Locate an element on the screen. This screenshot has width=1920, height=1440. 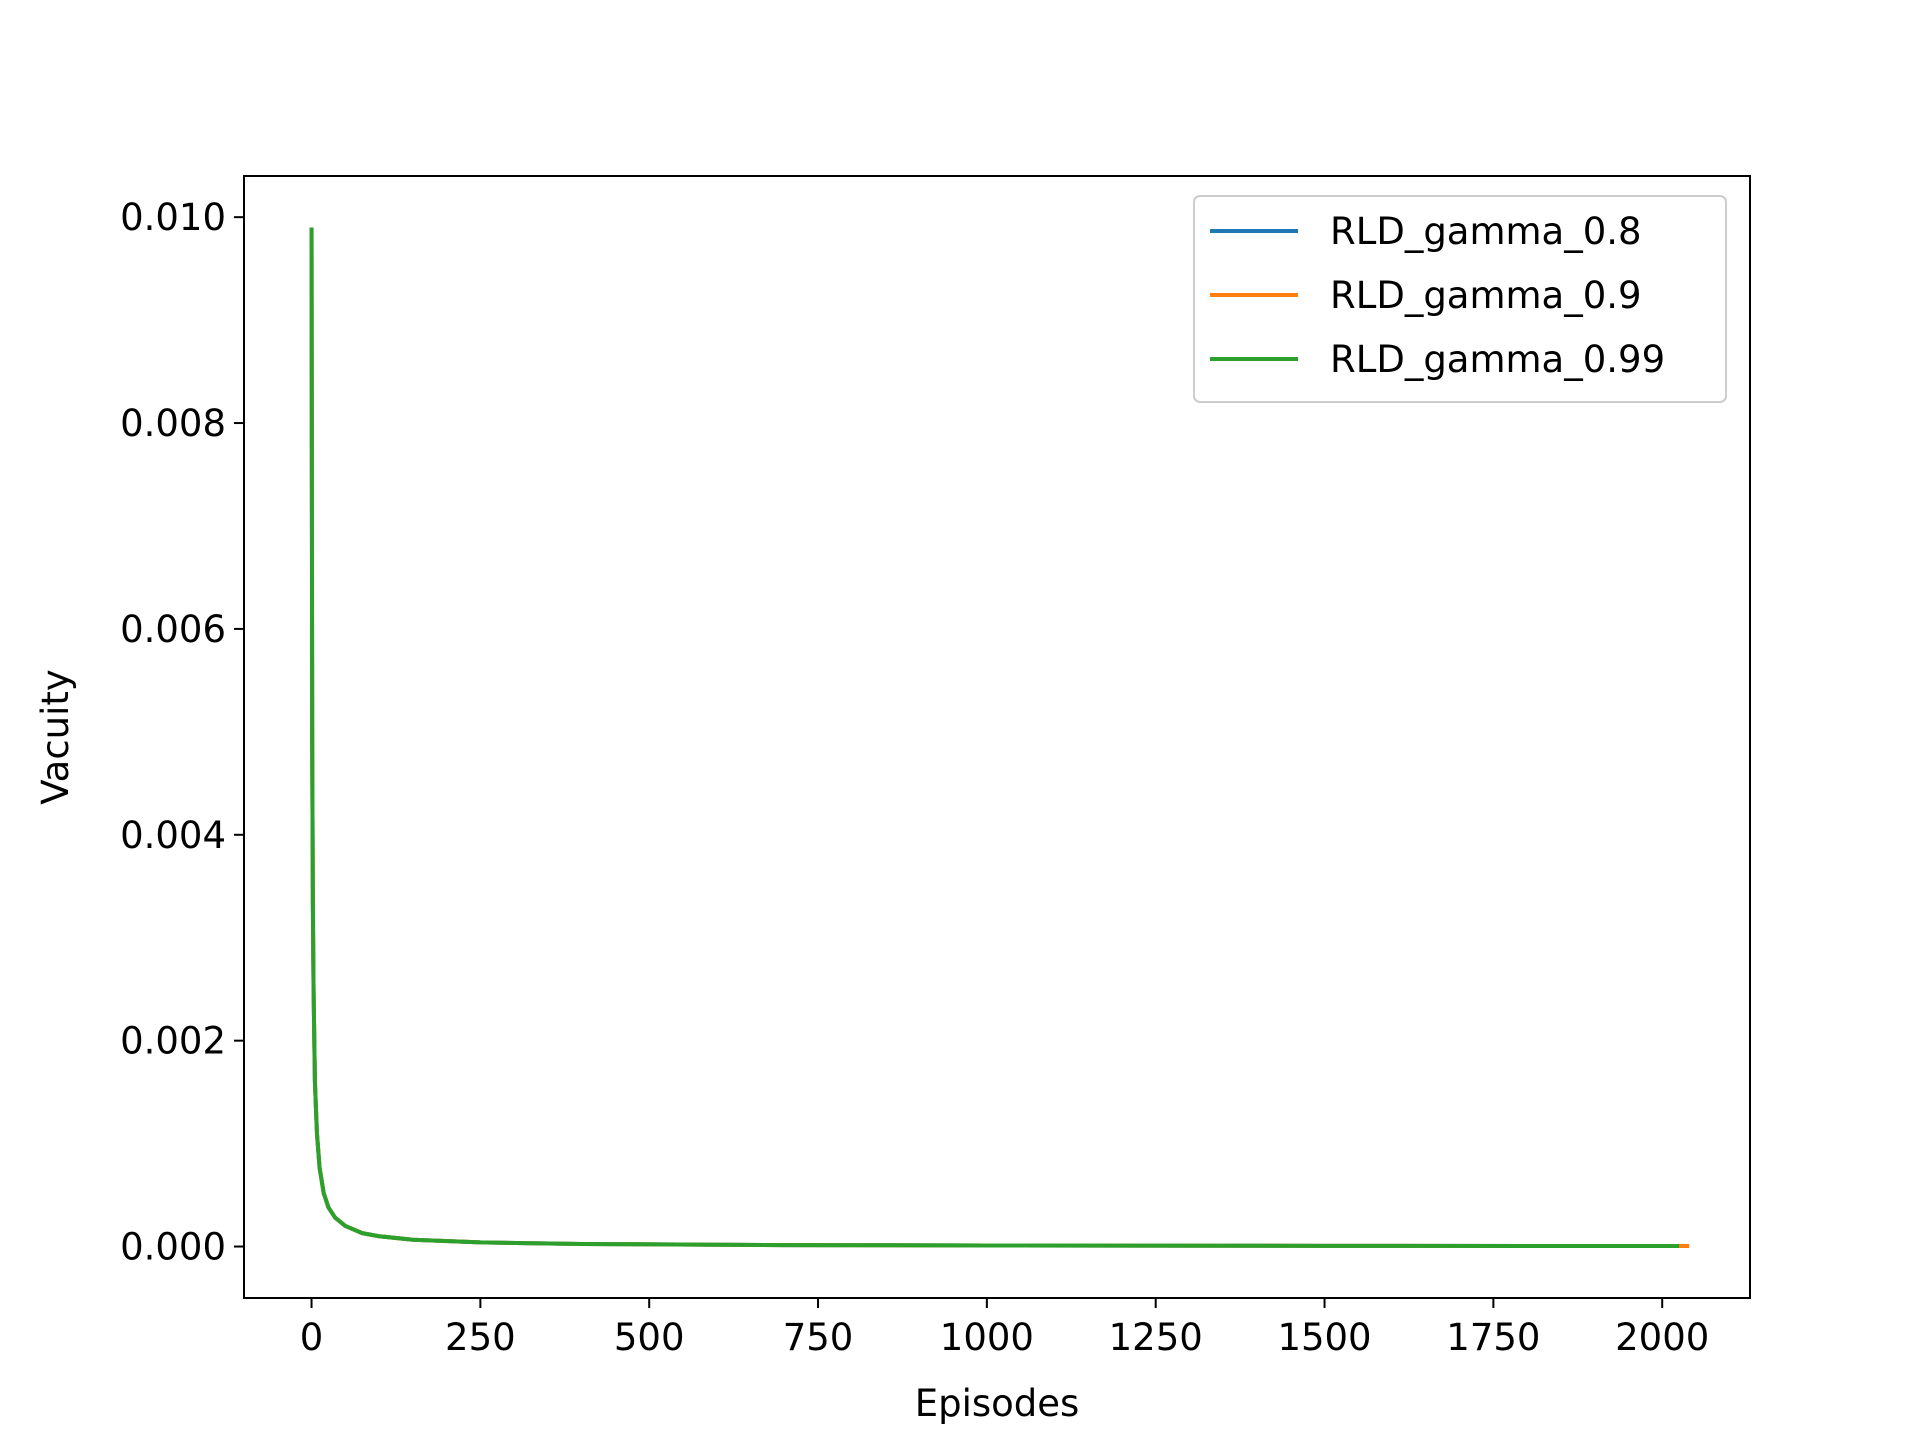
x-axis: 0 250 500 750 1000 1250 1500 1750 2000 is located at coordinates (1004, 1328).